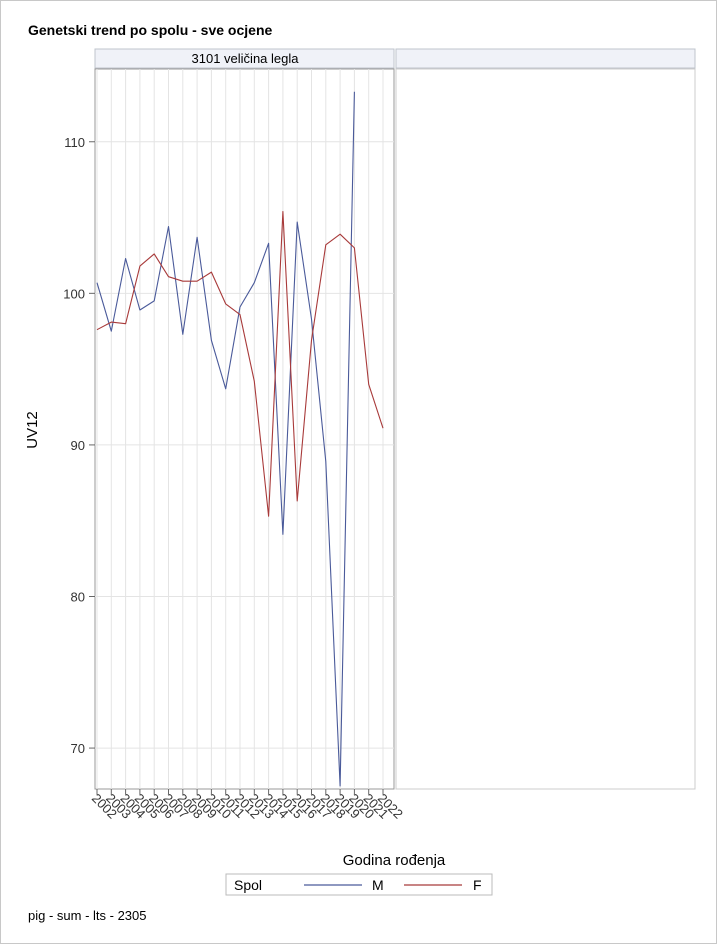 The image size is (718, 945). What do you see at coordinates (477, 885) in the screenshot?
I see `legend-label-f: F` at bounding box center [477, 885].